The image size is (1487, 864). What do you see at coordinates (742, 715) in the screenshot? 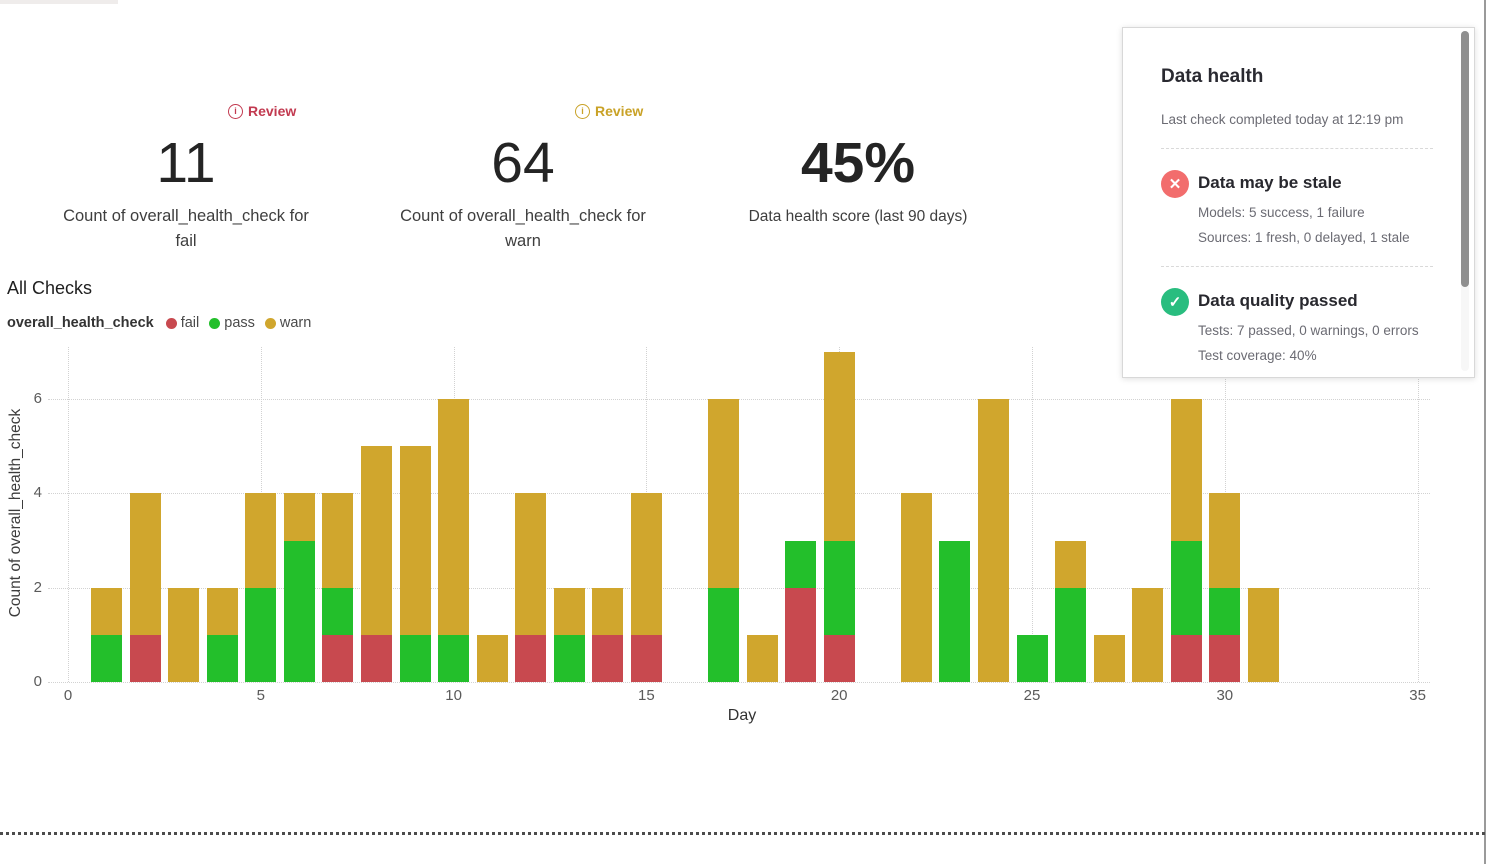
I see `x-axis-label: Day` at bounding box center [742, 715].